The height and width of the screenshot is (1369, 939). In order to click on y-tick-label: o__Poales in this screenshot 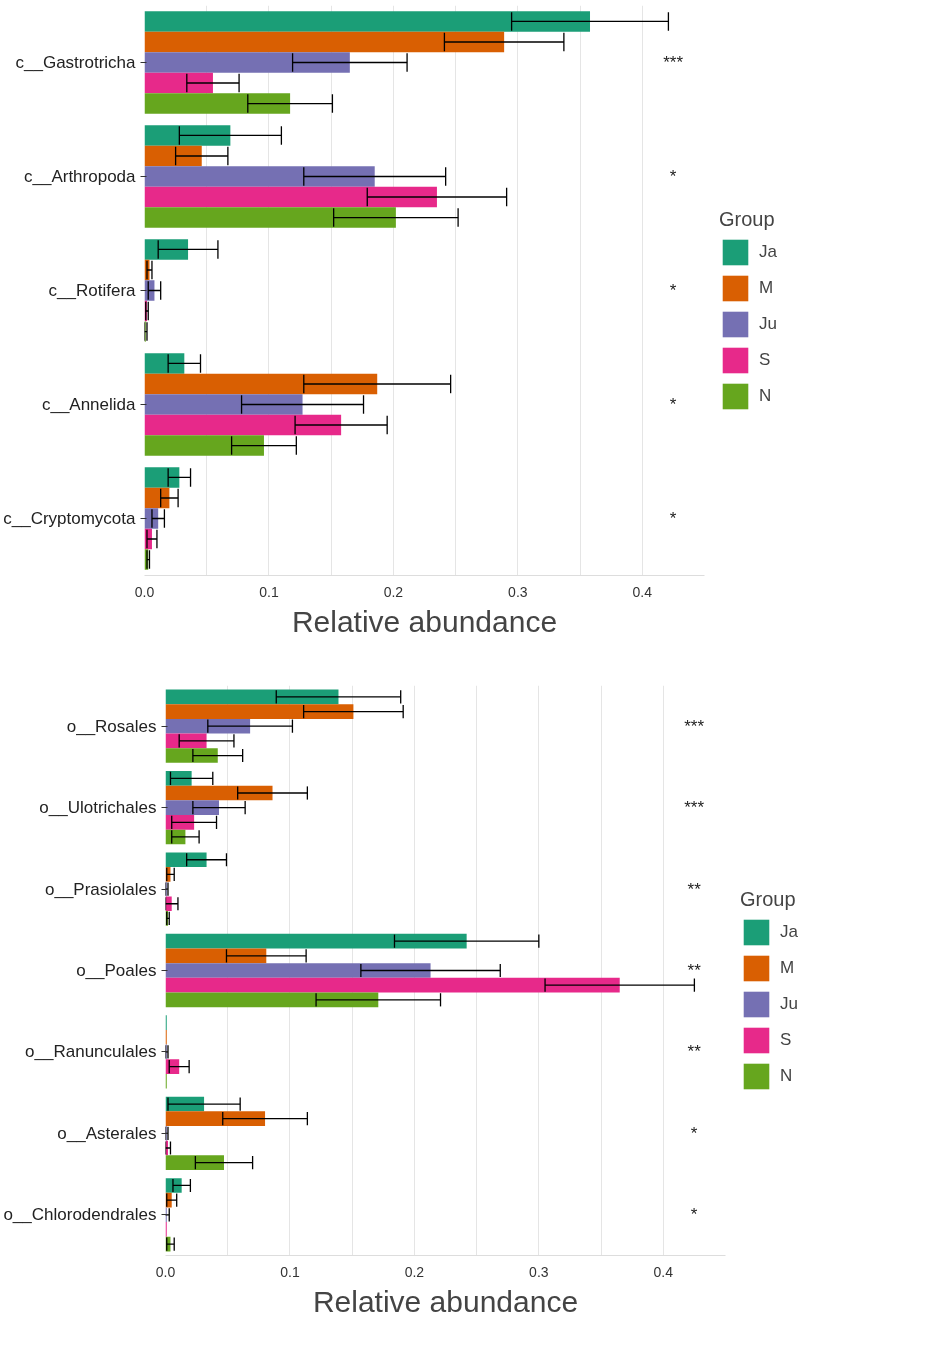, I will do `click(116, 970)`.